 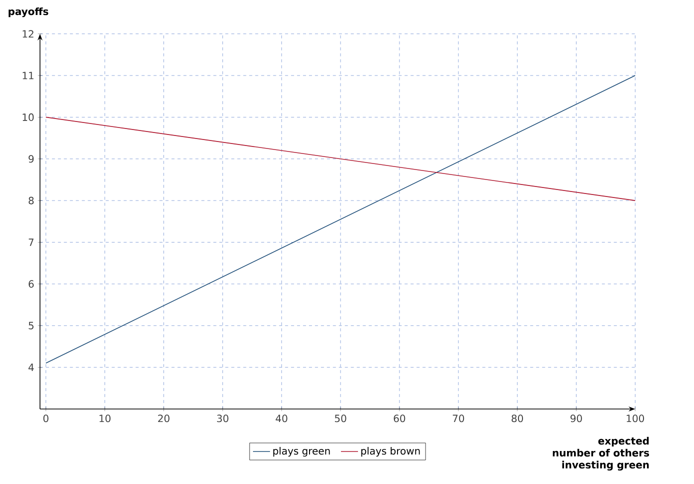 I want to click on x-axis-title: expected number of others investing green, so click(x=601, y=453).